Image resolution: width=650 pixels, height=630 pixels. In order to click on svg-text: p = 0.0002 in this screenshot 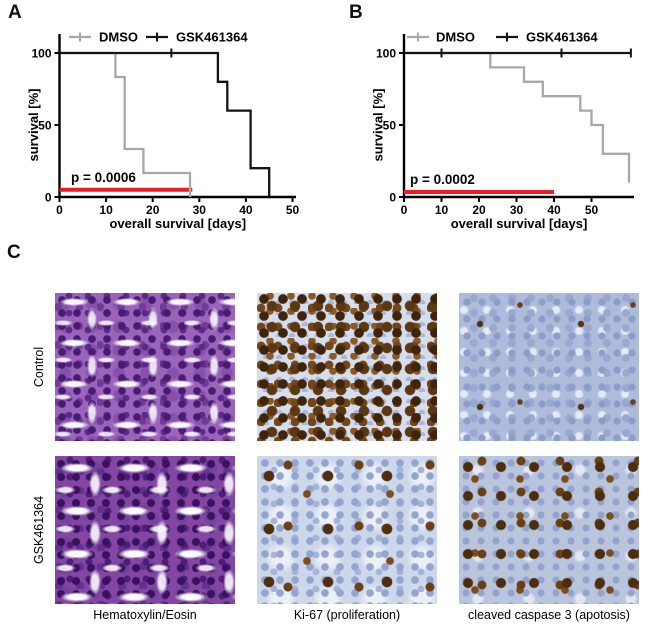, I will do `click(442, 179)`.